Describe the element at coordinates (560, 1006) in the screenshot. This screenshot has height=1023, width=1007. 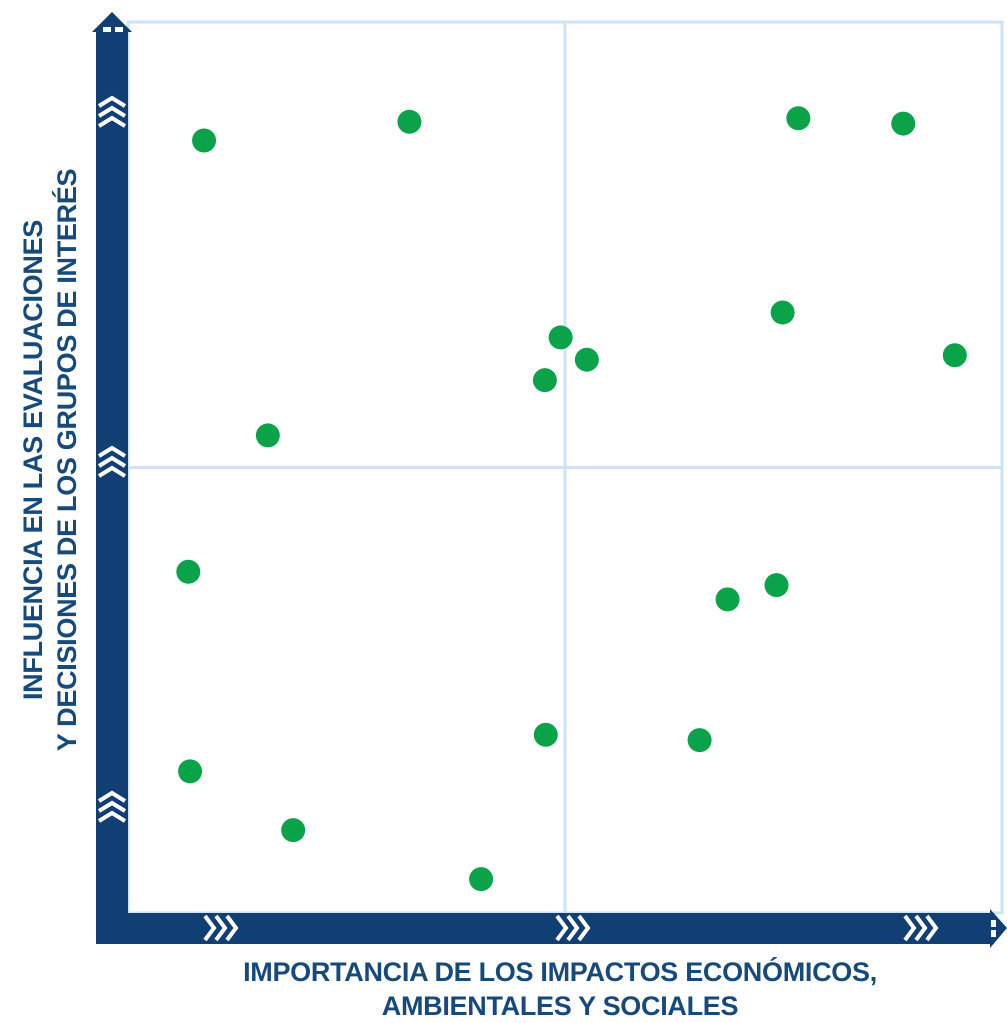
I see `x-axis-label-line-2: AMBIENTALES Y SOCIALES` at that location.